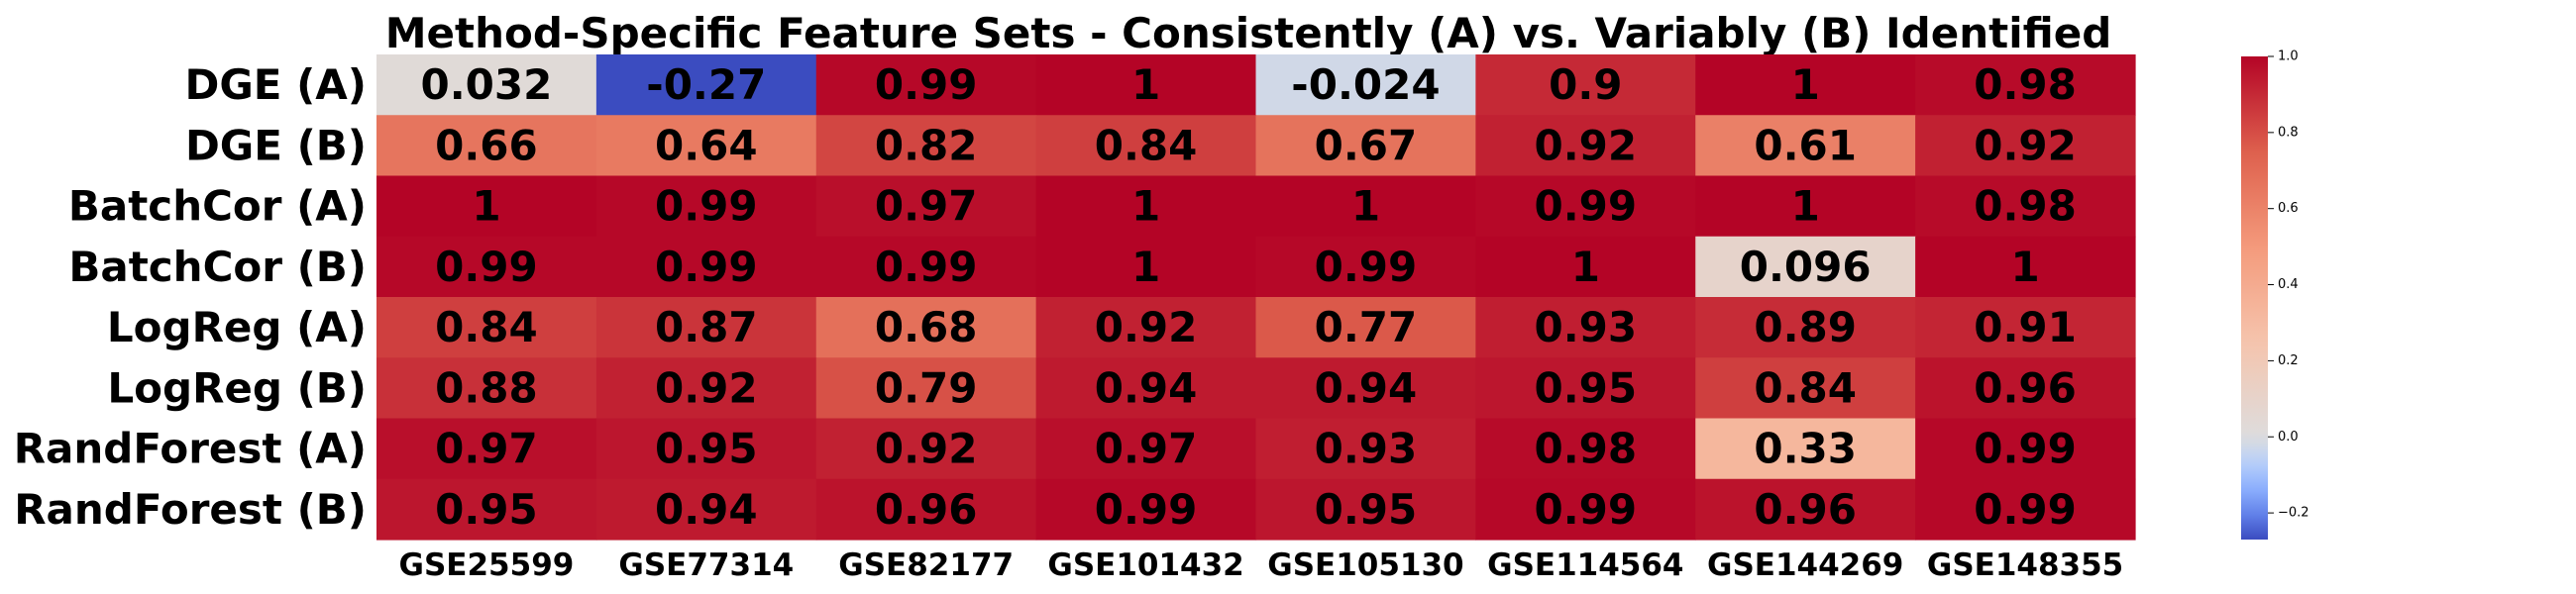  What do you see at coordinates (927, 388) in the screenshot?
I see `cell-value-label: 0.79` at bounding box center [927, 388].